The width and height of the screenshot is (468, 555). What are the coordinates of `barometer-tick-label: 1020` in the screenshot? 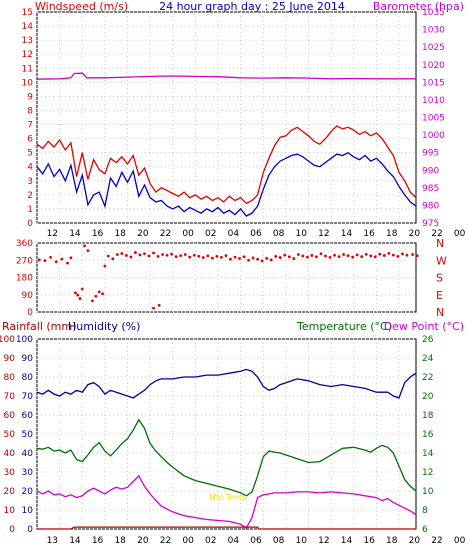 It's located at (433, 66).